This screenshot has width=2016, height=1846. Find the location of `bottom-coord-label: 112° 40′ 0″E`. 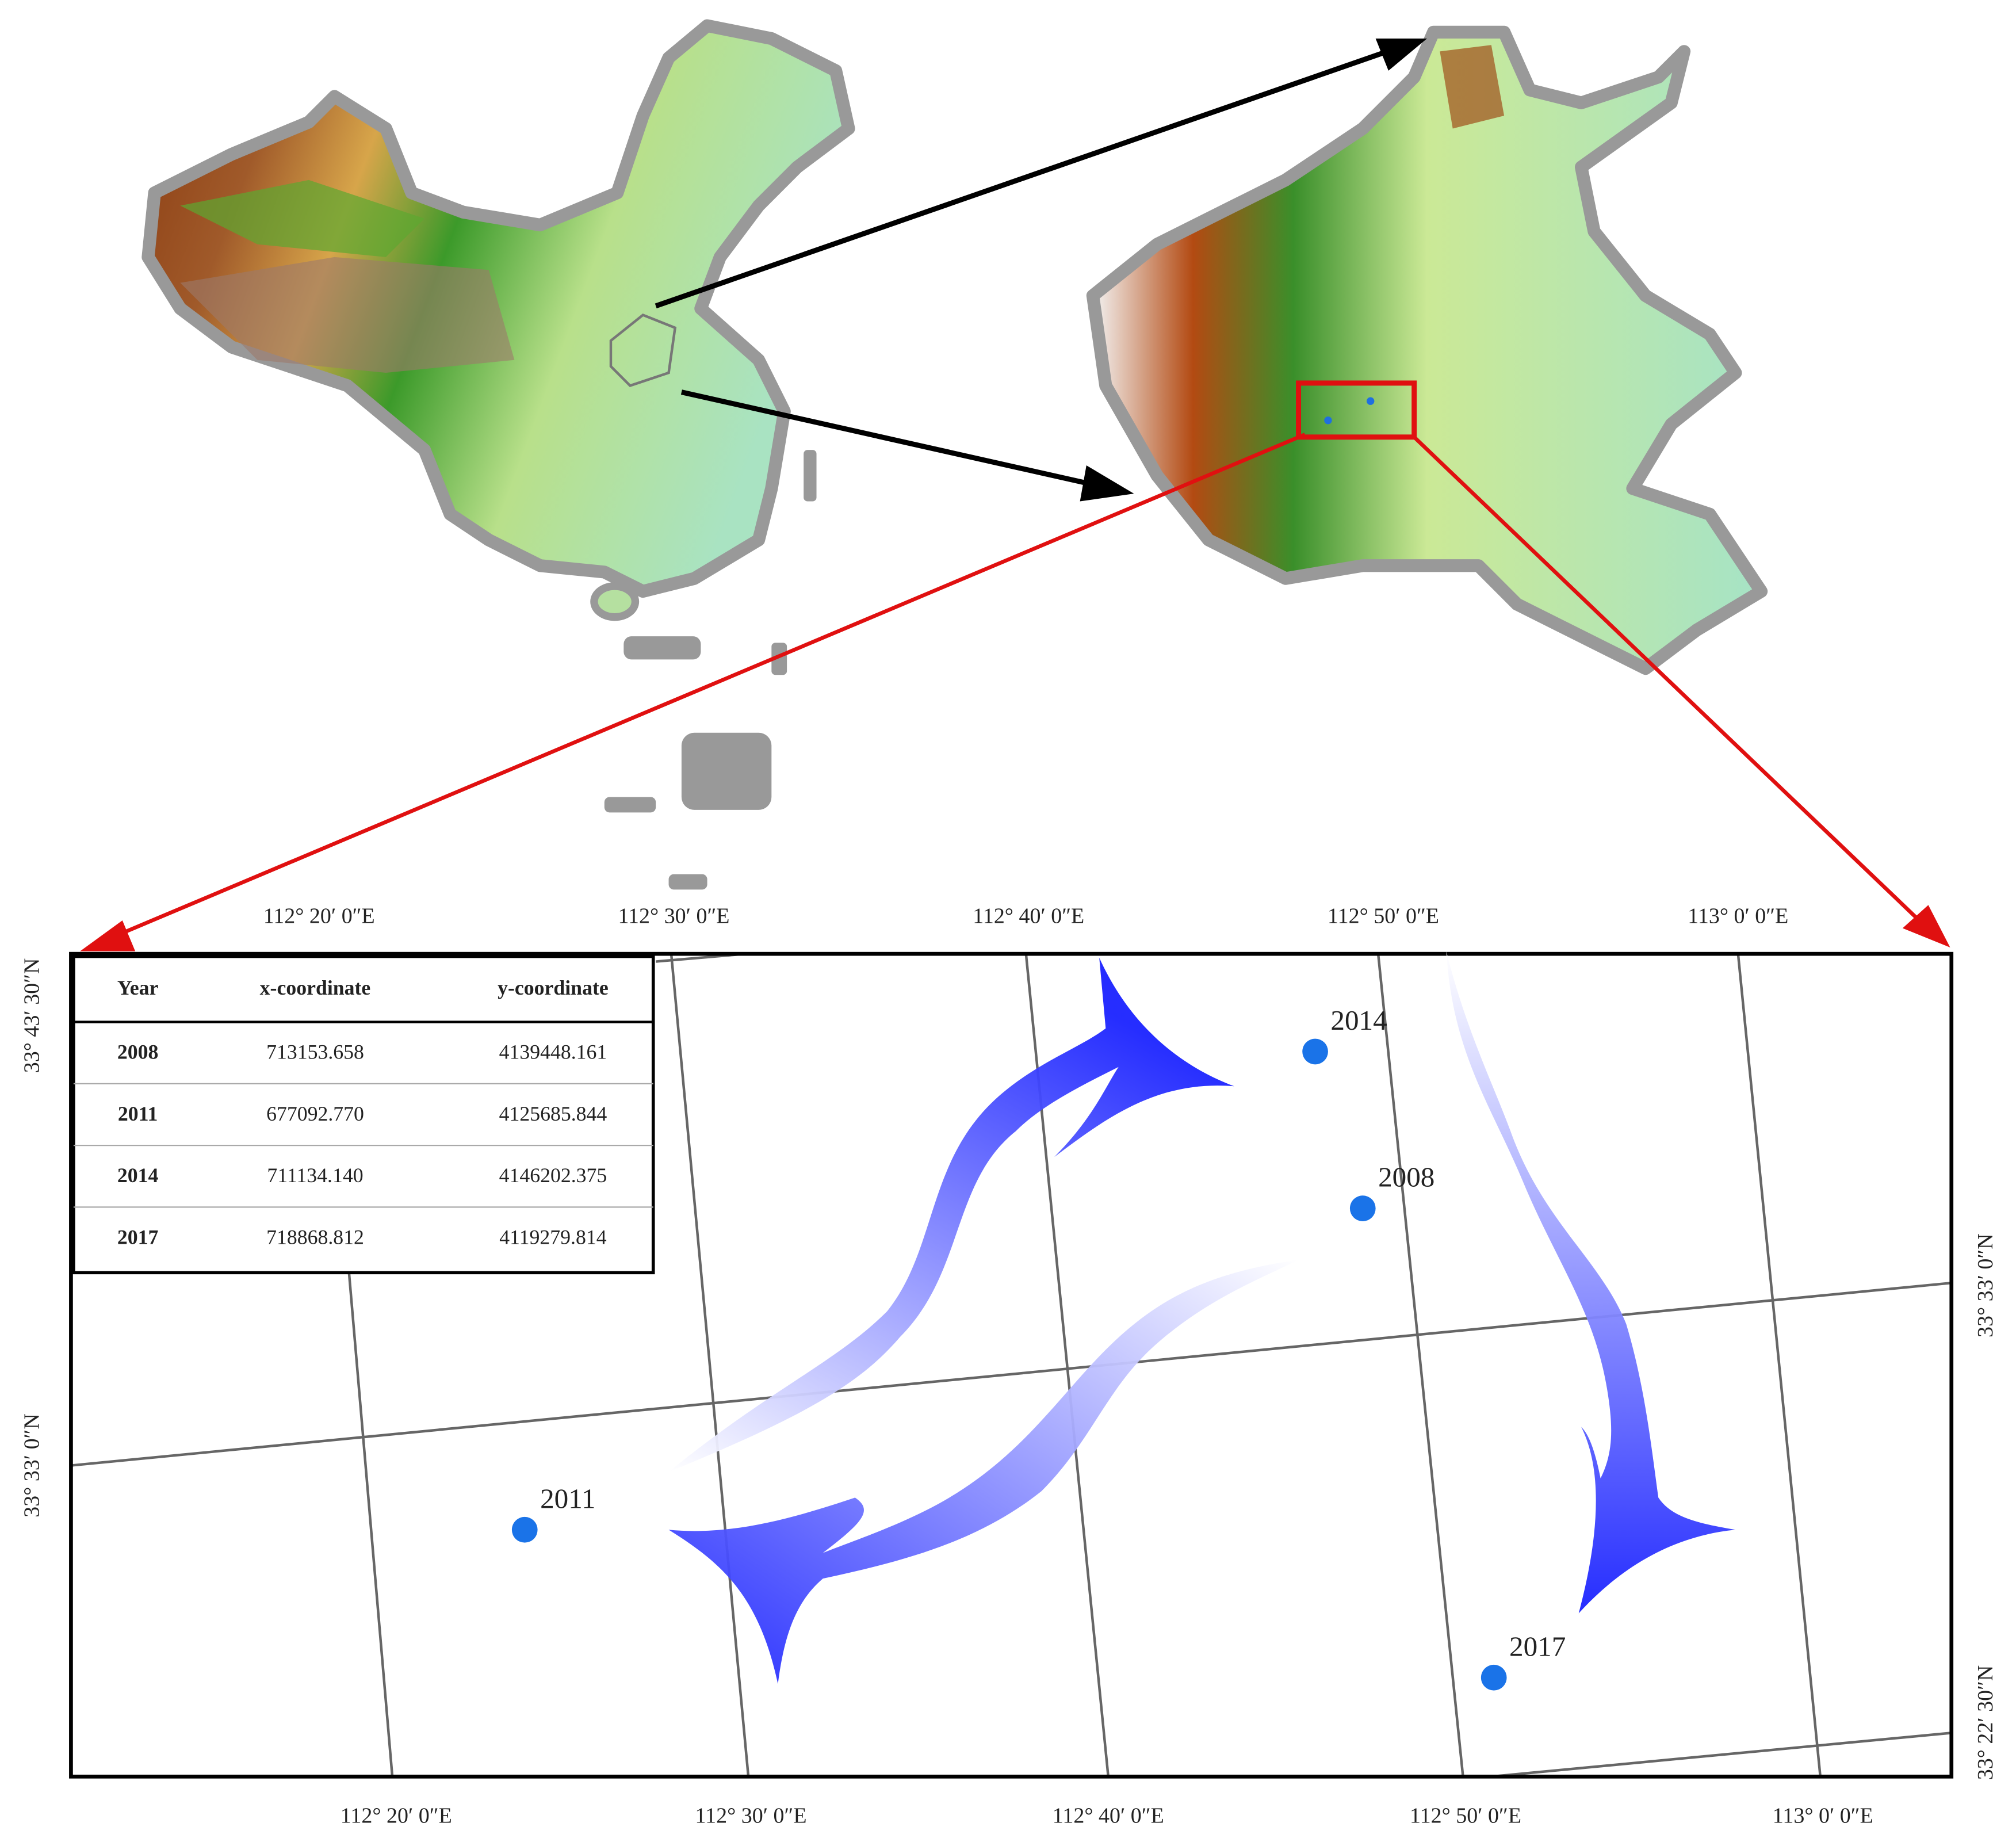

bottom-coord-label: 112° 40′ 0″E is located at coordinates (1108, 1816).